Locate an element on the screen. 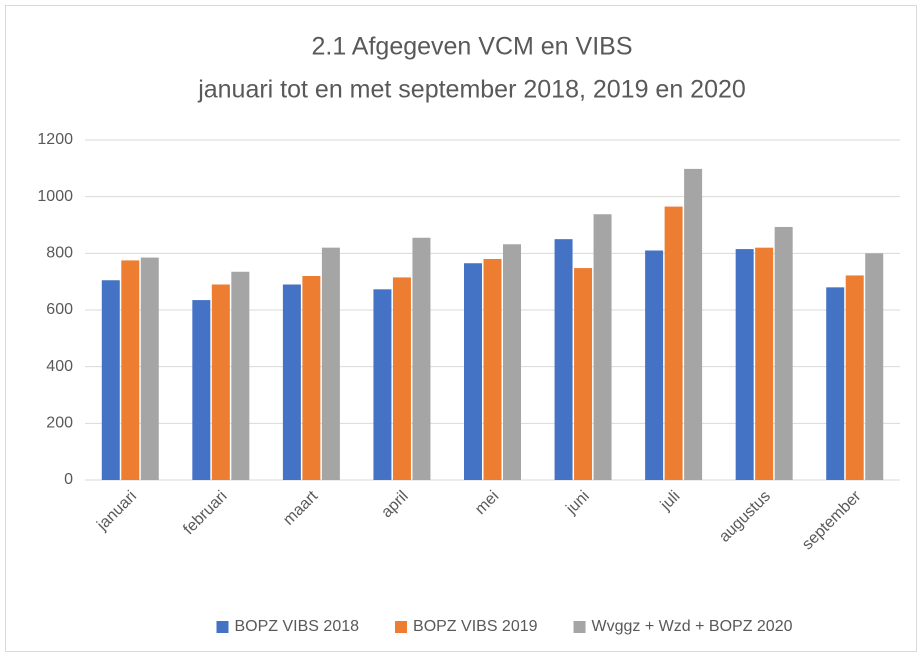 Image resolution: width=922 pixels, height=659 pixels. chart-title: 2.1 Afgegeven VCM en VIBS is located at coordinates (471, 47).